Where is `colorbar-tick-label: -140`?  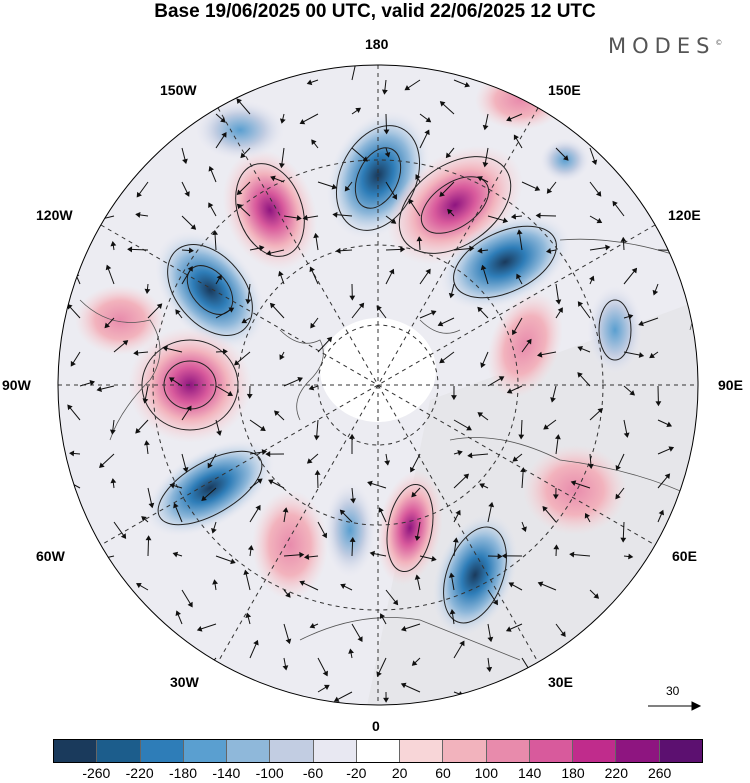
colorbar-tick-label: -140 is located at coordinates (226, 773).